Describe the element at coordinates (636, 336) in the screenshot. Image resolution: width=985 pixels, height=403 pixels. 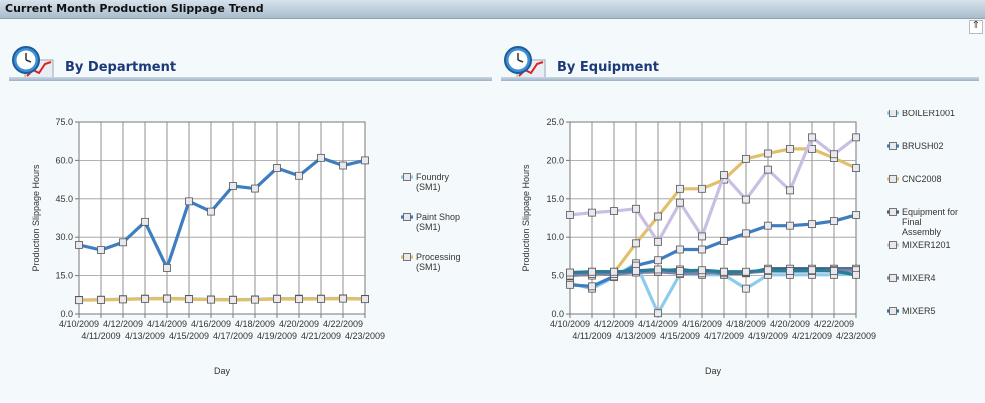
I see `x-tick-label: 4/13/2009` at that location.